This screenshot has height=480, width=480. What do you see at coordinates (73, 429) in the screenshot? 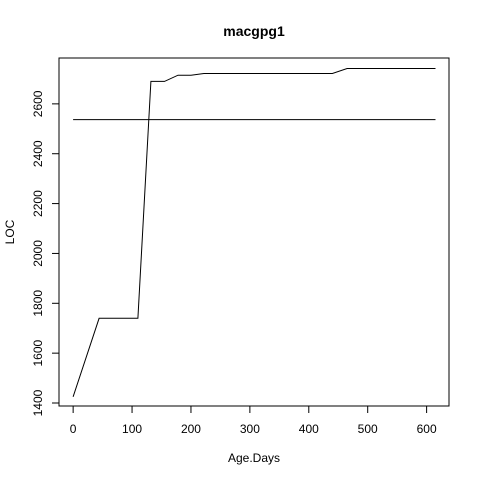
I see `x-tick-label: 0` at bounding box center [73, 429].